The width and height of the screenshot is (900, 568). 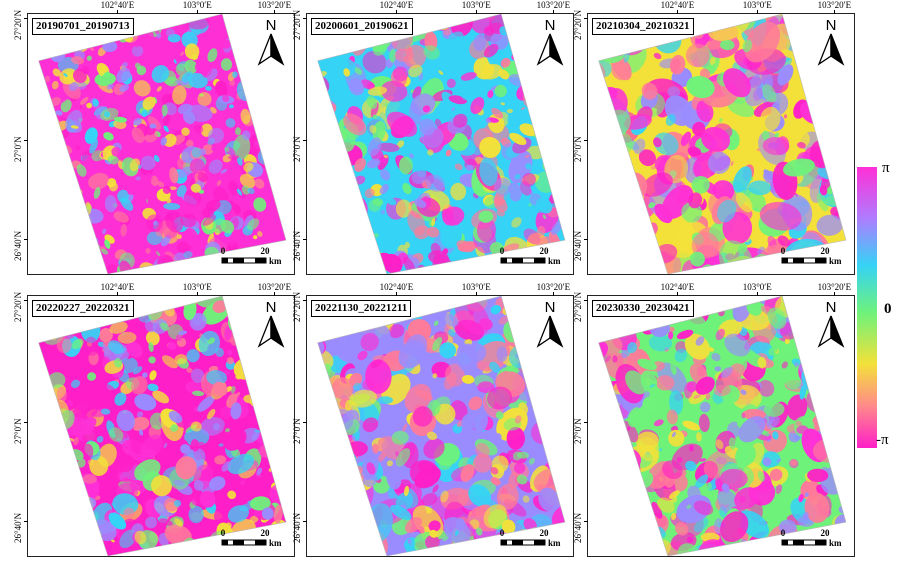 What do you see at coordinates (362, 26) in the screenshot?
I see `date-pair-label: 20200601_20190621` at bounding box center [362, 26].